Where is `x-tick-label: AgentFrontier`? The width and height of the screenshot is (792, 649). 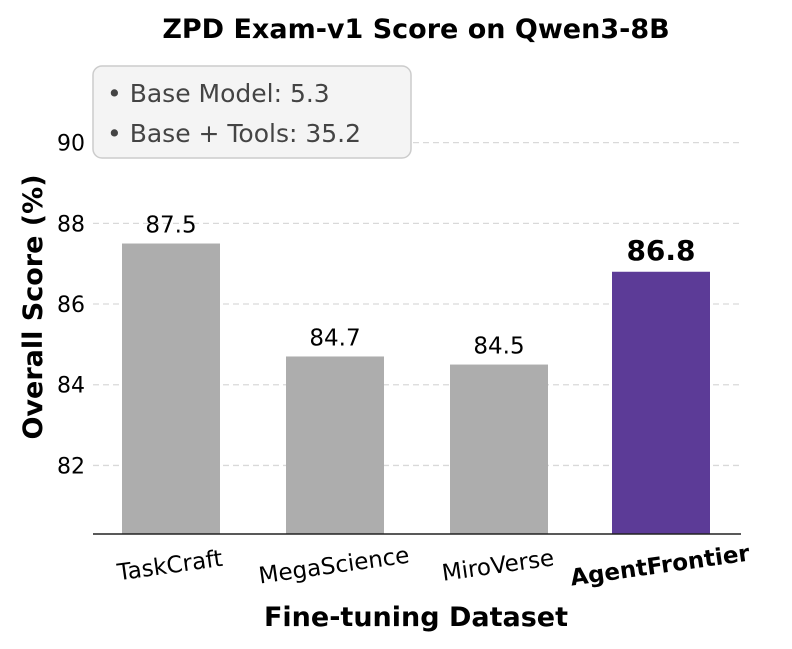
x-tick-label: AgentFrontier is located at coordinates (660, 566).